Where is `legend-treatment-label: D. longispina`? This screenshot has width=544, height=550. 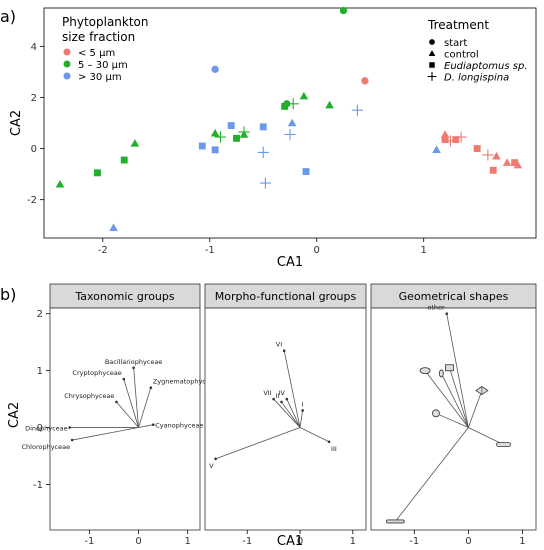
legend-treatment-label: D. longispina is located at coordinates (476, 78).